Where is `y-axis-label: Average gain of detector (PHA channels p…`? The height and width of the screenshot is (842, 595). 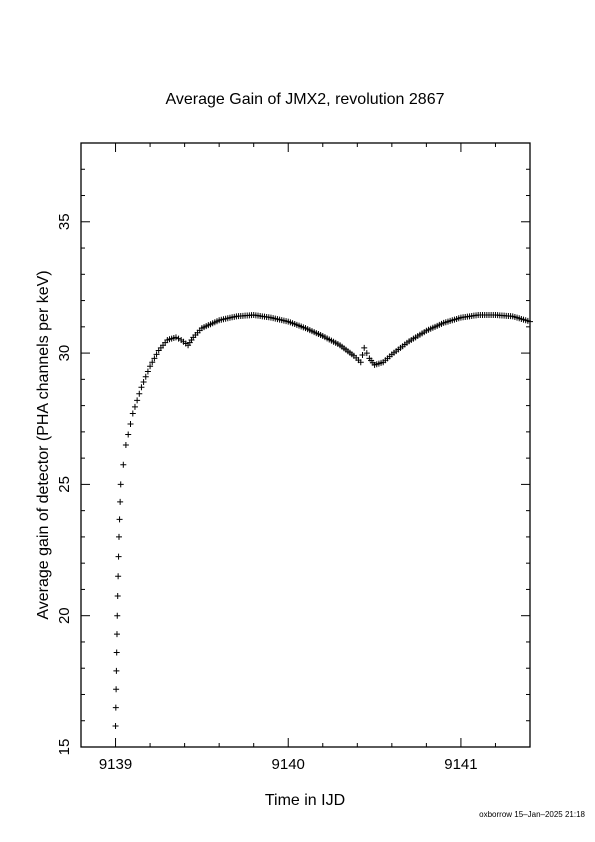
y-axis-label: Average gain of detector (PHA channels p… is located at coordinates (43, 444).